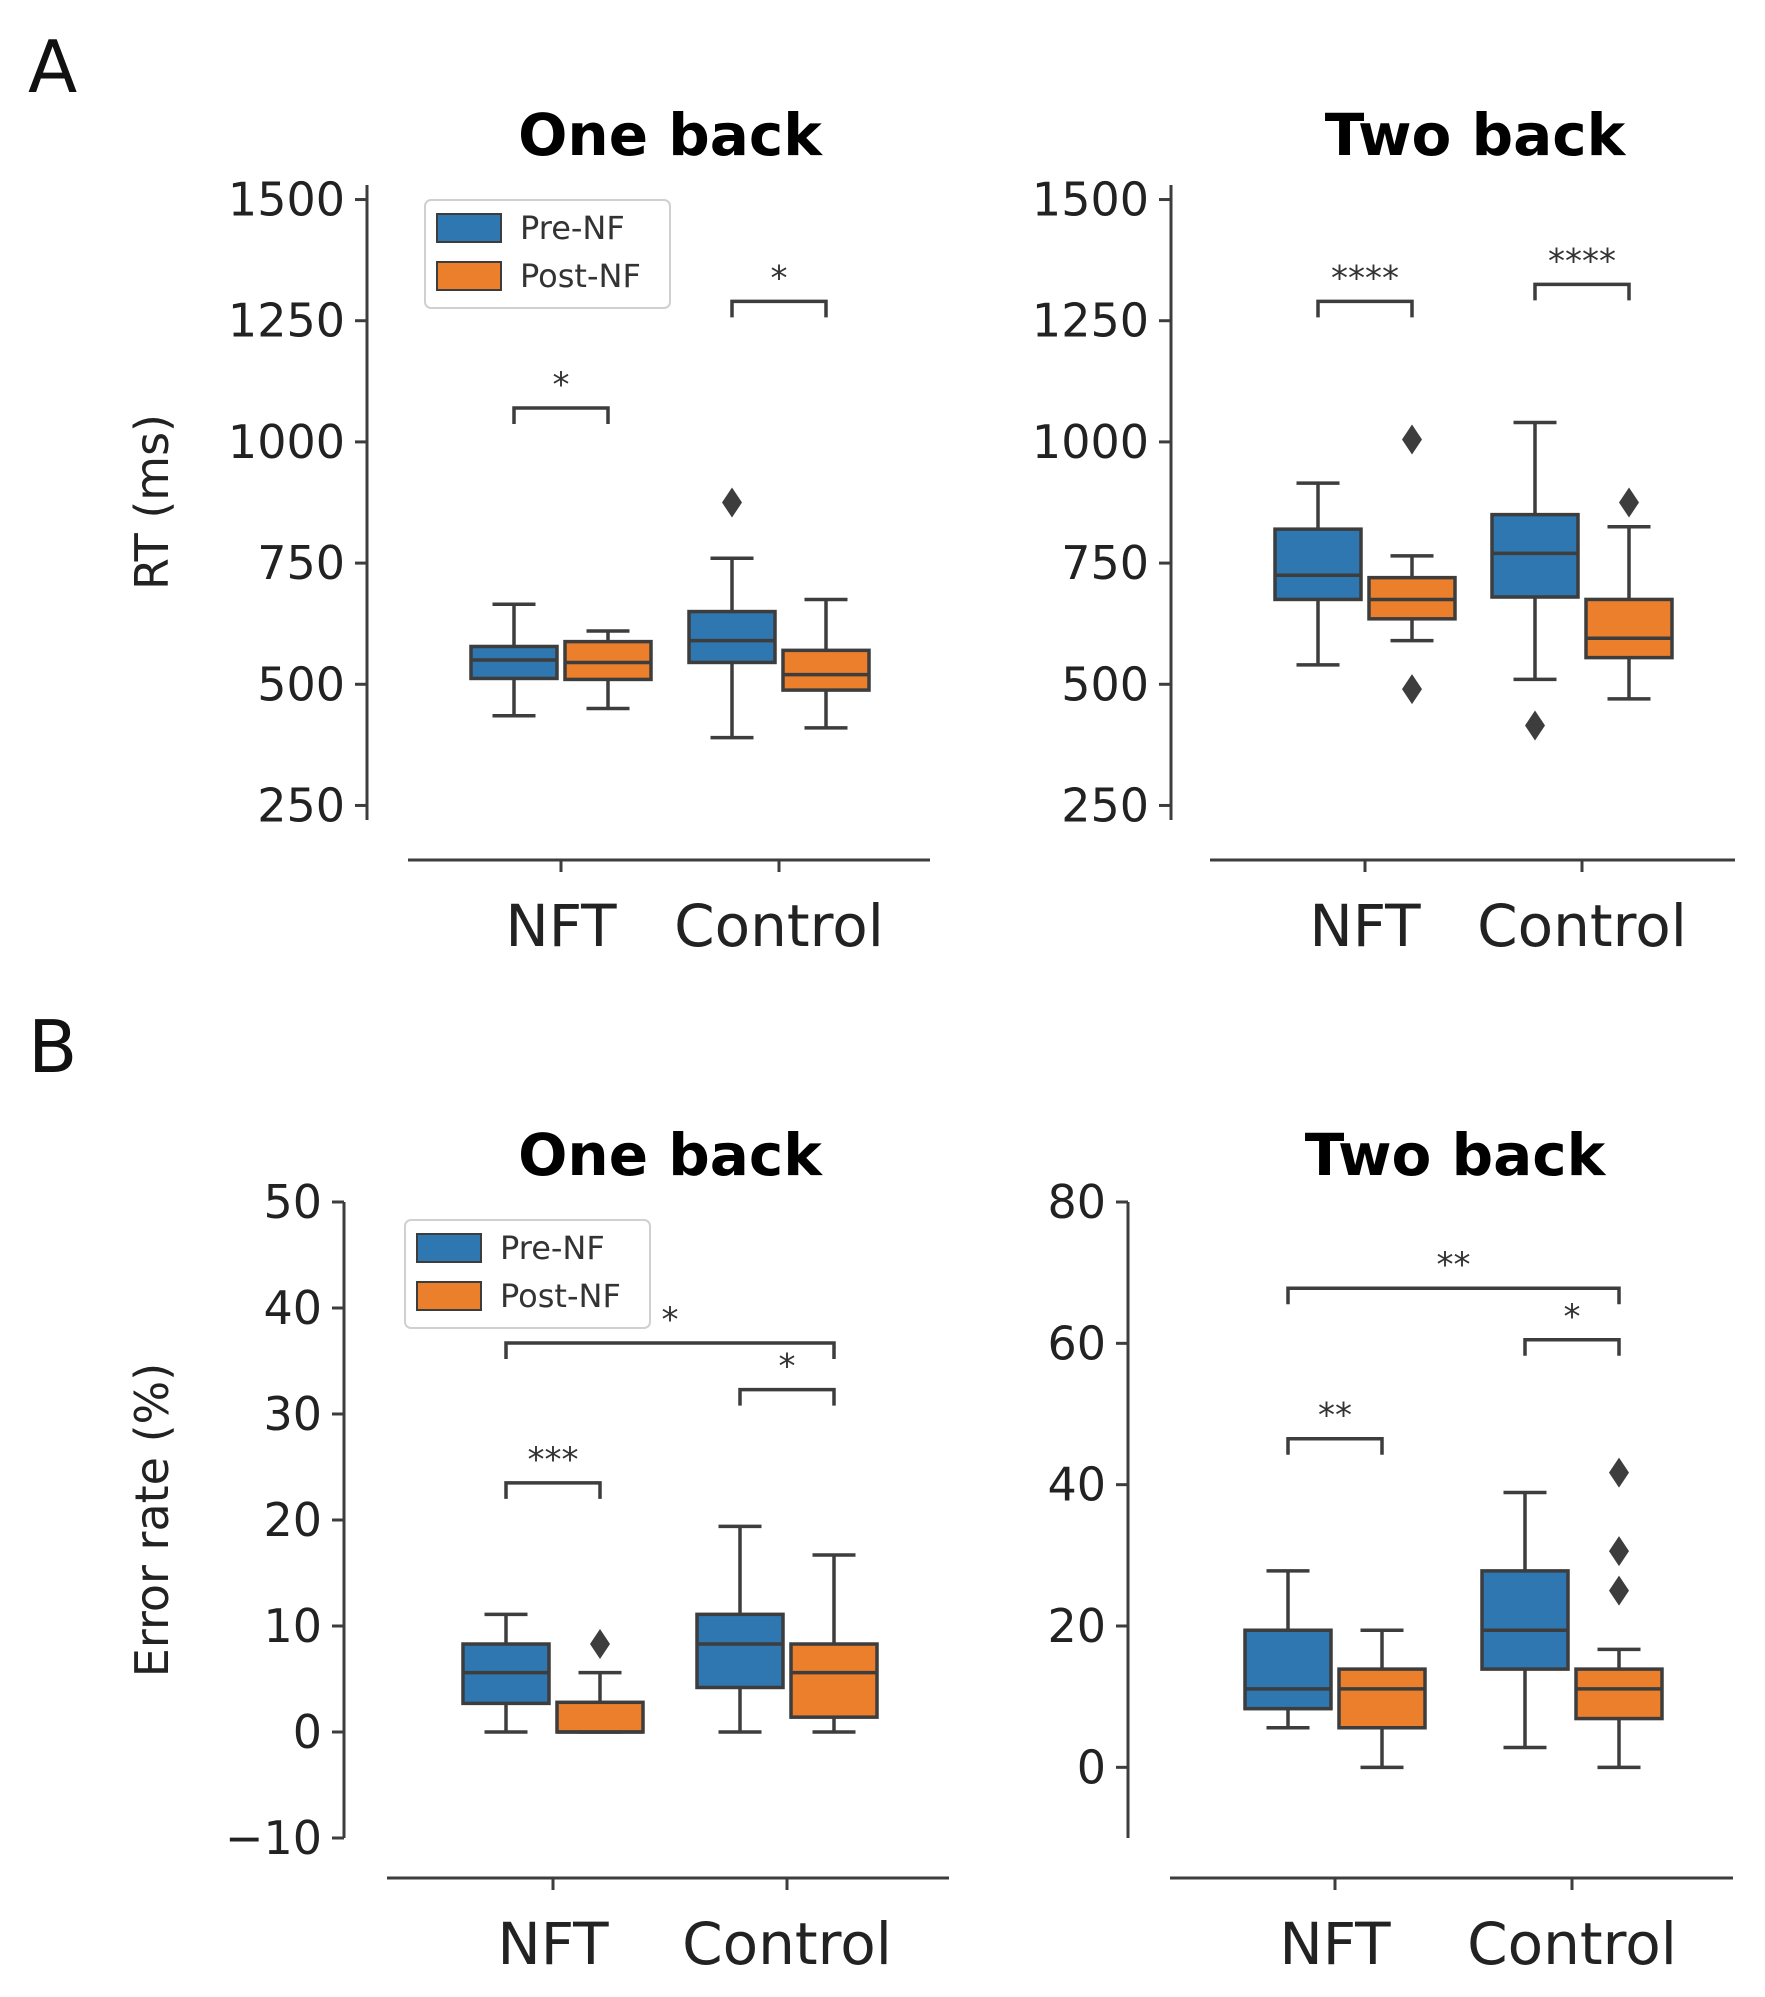 The width and height of the screenshot is (1765, 1997). I want to click on significance-label: ***, so click(553, 1460).